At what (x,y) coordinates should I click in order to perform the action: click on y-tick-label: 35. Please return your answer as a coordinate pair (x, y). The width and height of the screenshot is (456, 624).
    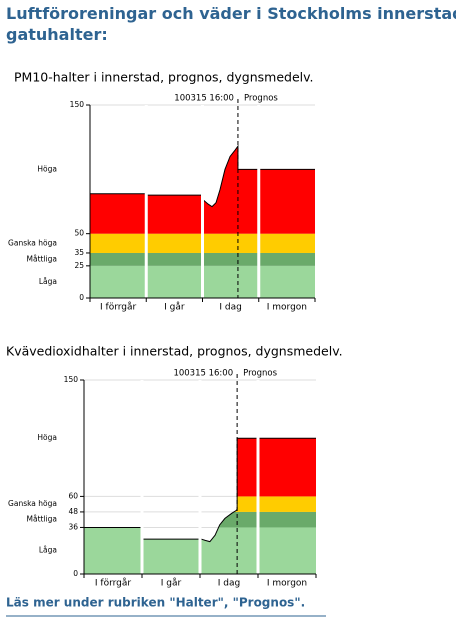
    Looking at the image, I should click on (79, 252).